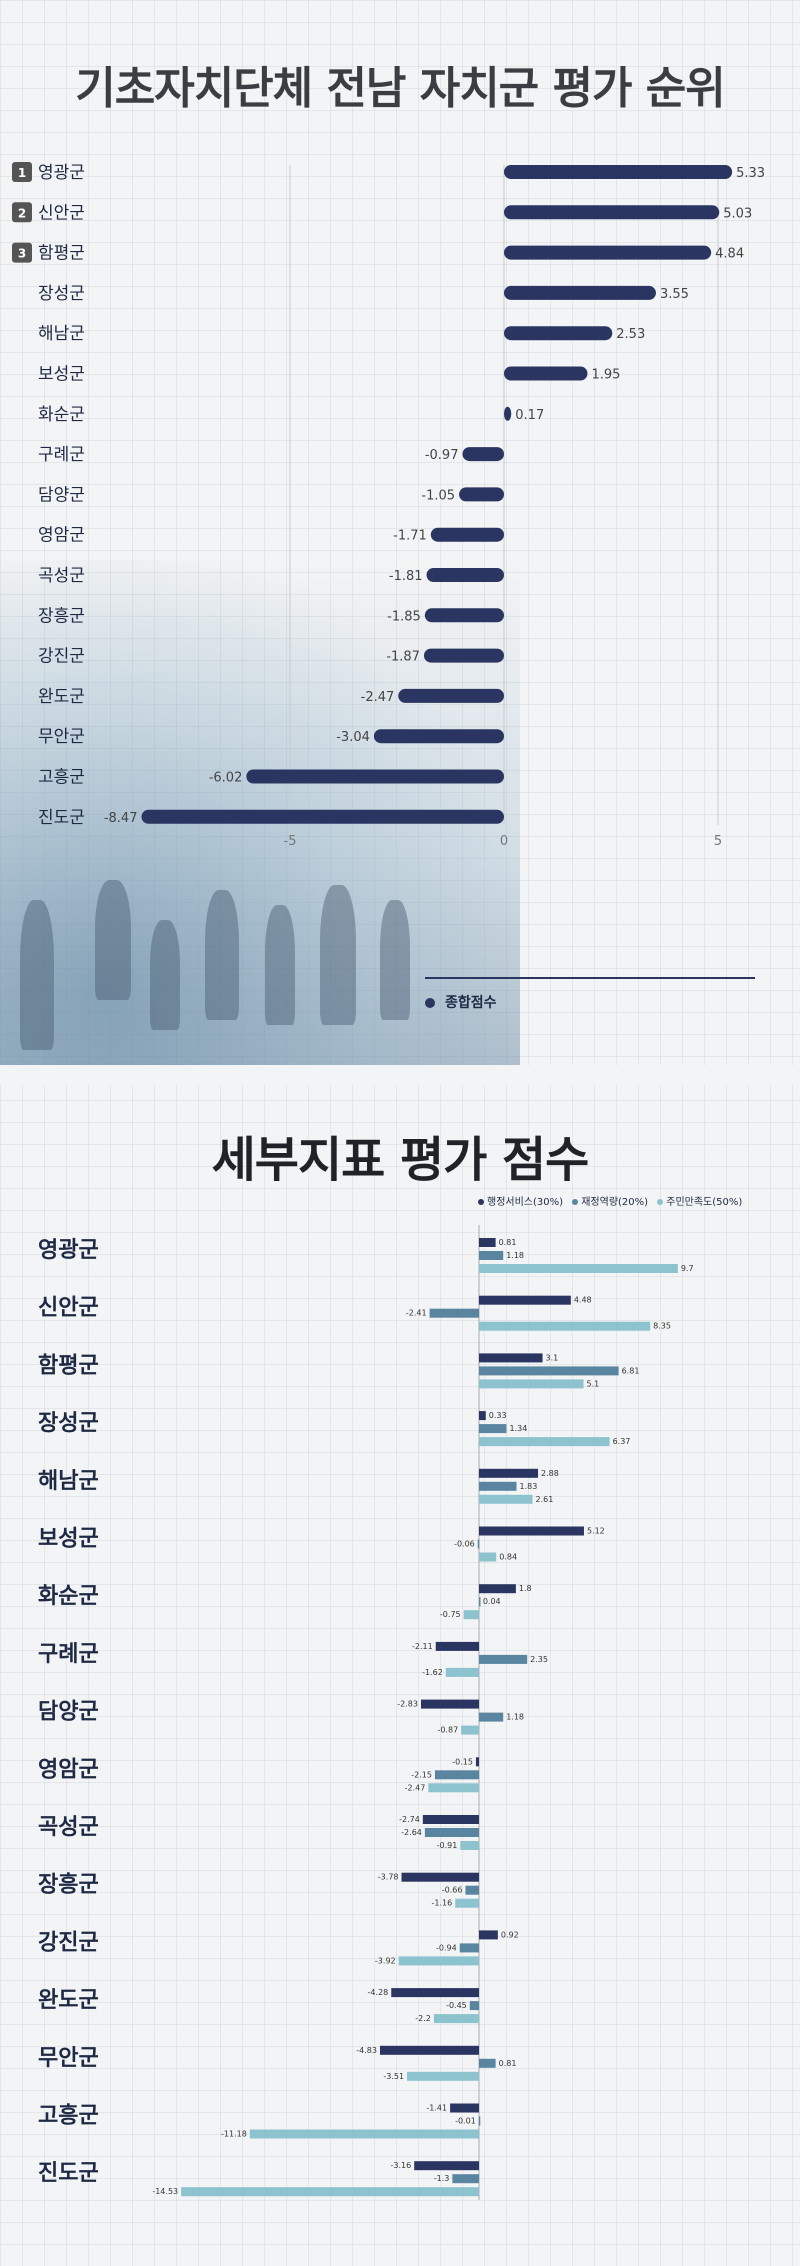 The image size is (800, 2266). Describe the element at coordinates (22, 254) in the screenshot. I see `rank-number: 3` at that location.